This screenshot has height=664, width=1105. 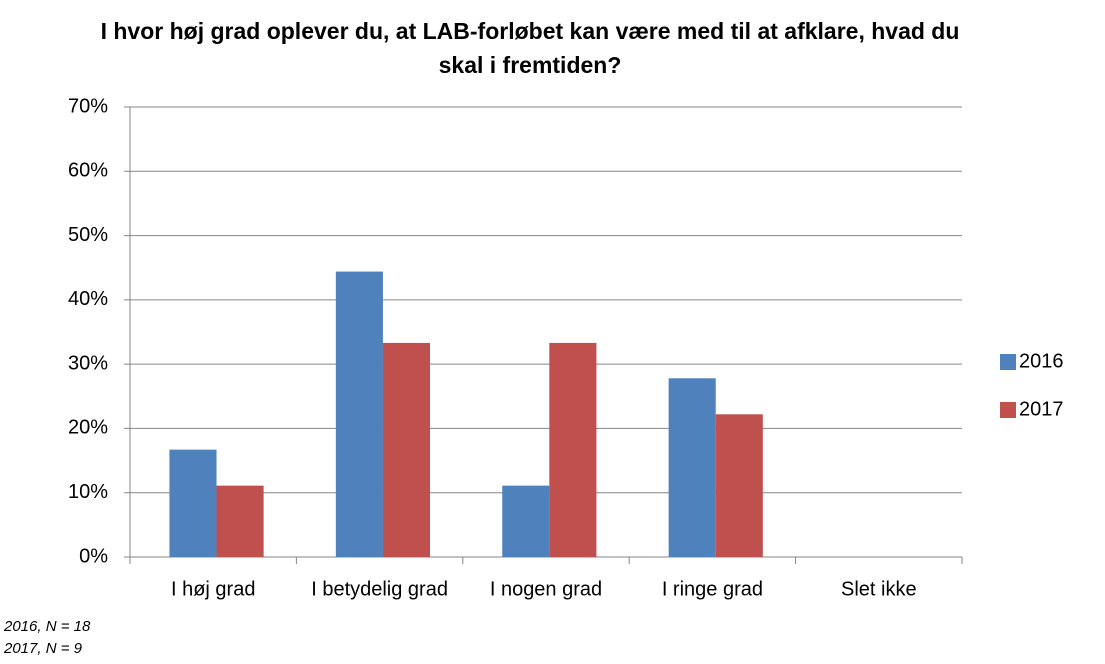 What do you see at coordinates (88, 235) in the screenshot?
I see `y-tick-label: 50%` at bounding box center [88, 235].